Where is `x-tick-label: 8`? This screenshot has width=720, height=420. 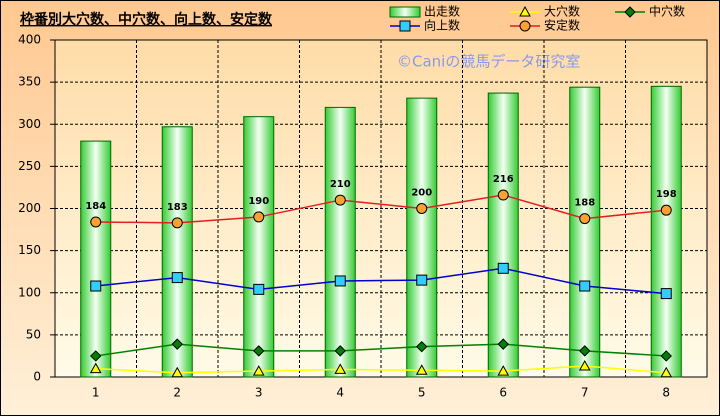
x-tick-label: 8 is located at coordinates (666, 393).